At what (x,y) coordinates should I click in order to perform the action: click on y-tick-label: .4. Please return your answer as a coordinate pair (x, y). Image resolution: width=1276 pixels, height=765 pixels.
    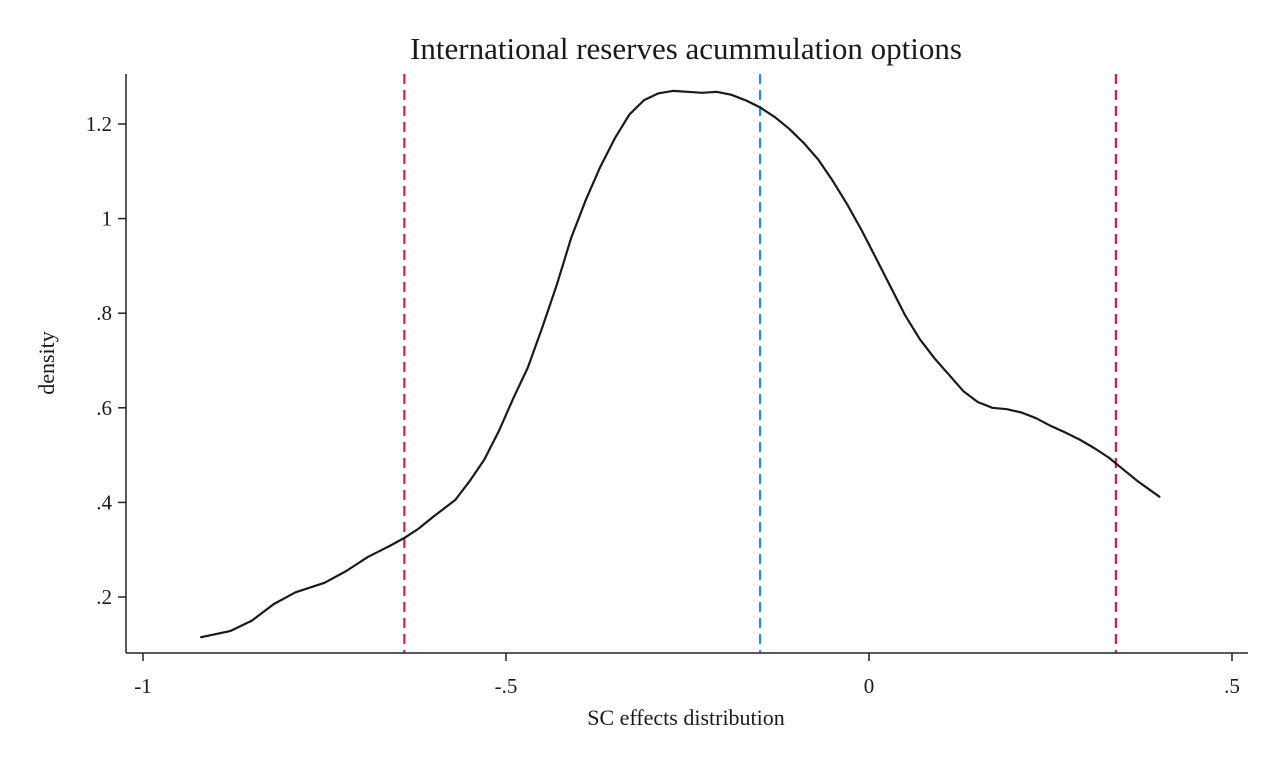
    Looking at the image, I should click on (104, 502).